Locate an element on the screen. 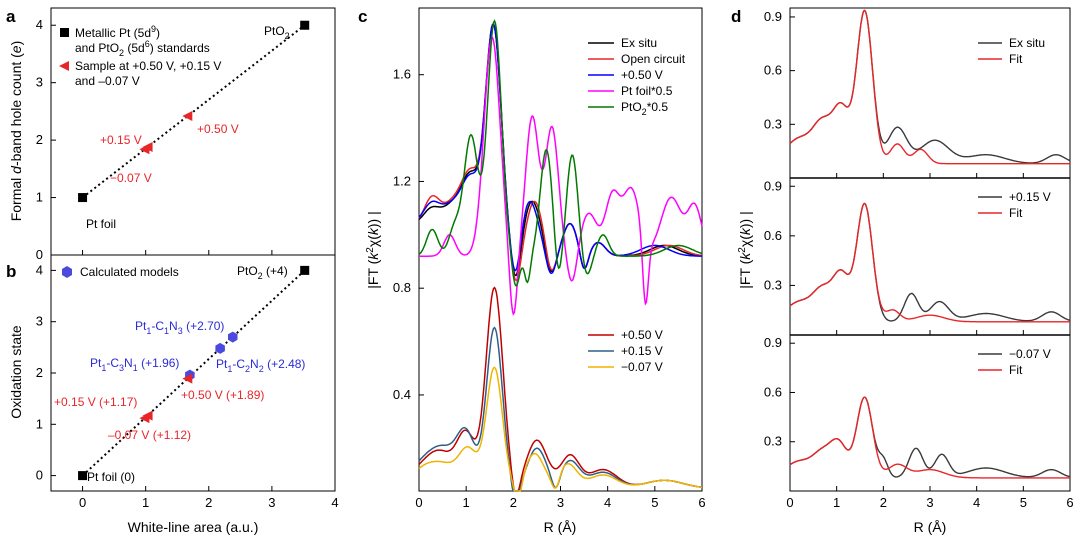 This screenshot has height=539, width=1088. legend-c2-m007: −0.07 V is located at coordinates (642, 367).